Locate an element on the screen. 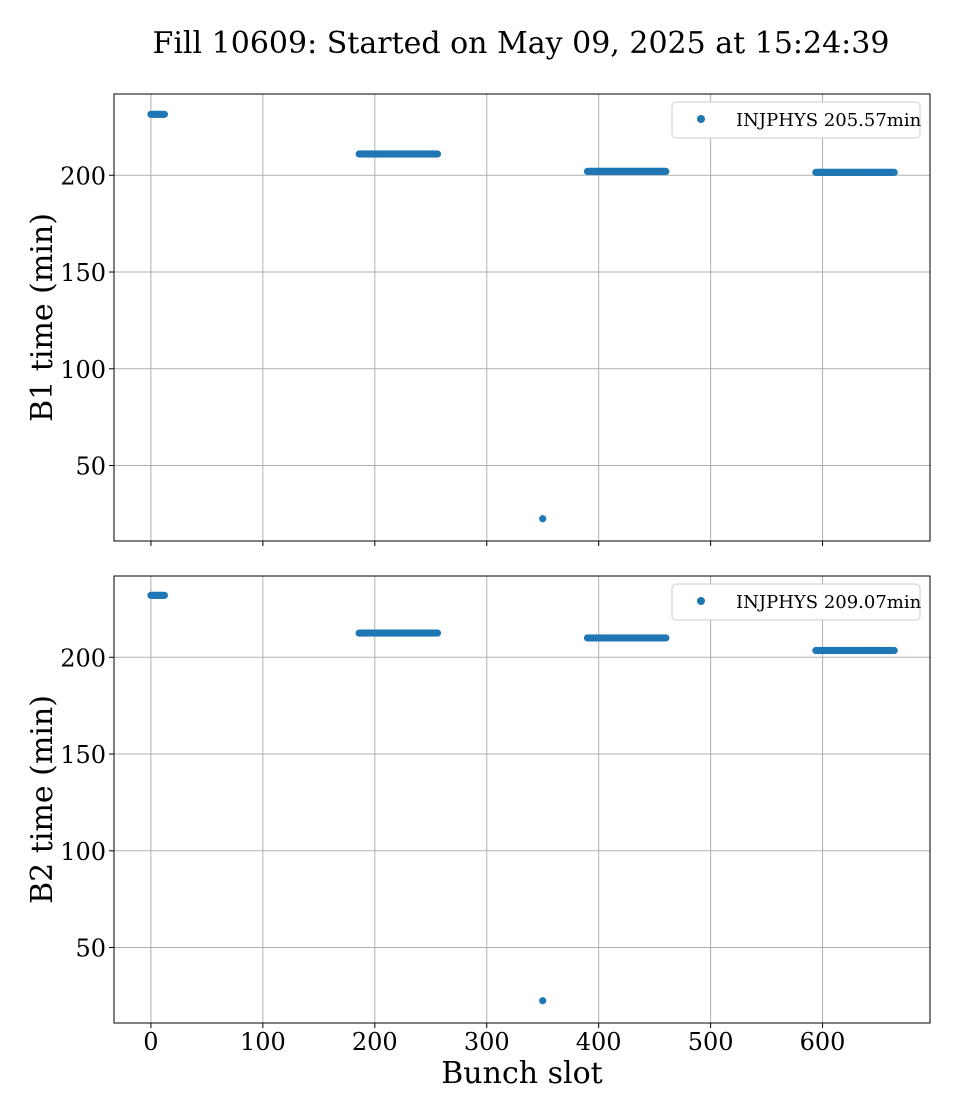 The image size is (960, 1120). b1-legend-label: INJPHYS 205.57min is located at coordinates (829, 120).